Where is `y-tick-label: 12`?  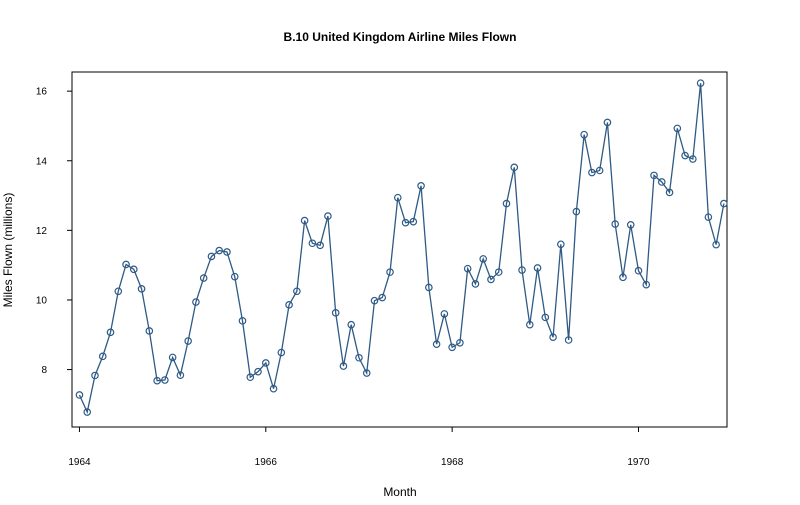 y-tick-label: 12 is located at coordinates (42, 231).